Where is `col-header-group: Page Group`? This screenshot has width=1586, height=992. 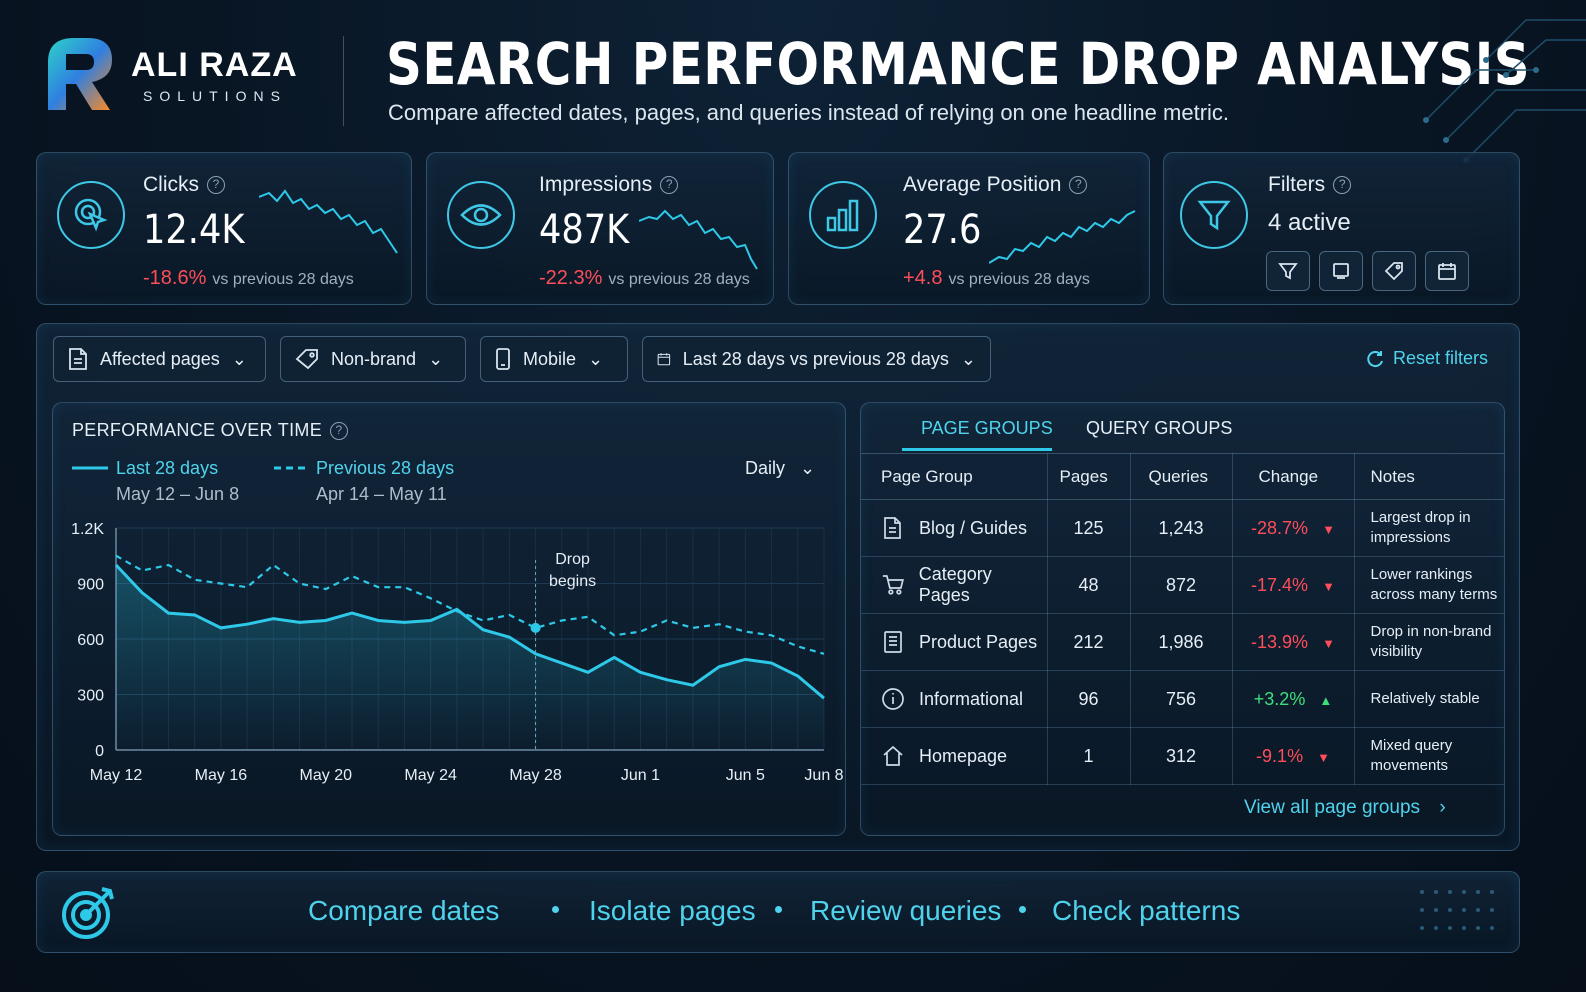 col-header-group: Page Group is located at coordinates (954, 476).